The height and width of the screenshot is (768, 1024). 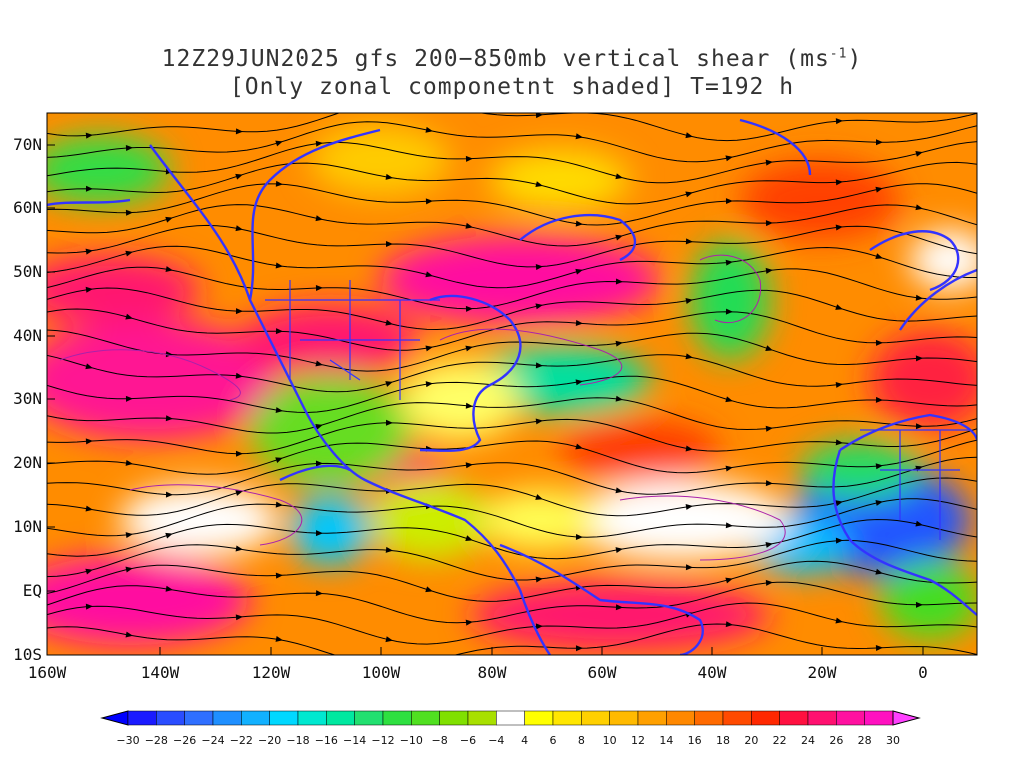 What do you see at coordinates (695, 740) in the screenshot?
I see `colorbar-label: 16` at bounding box center [695, 740].